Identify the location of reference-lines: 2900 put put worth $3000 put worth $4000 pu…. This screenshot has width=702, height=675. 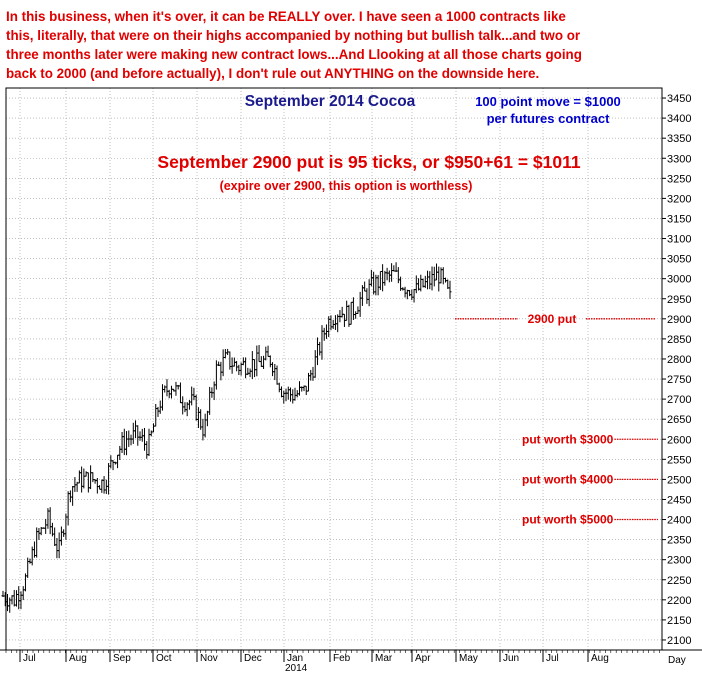
(556, 419).